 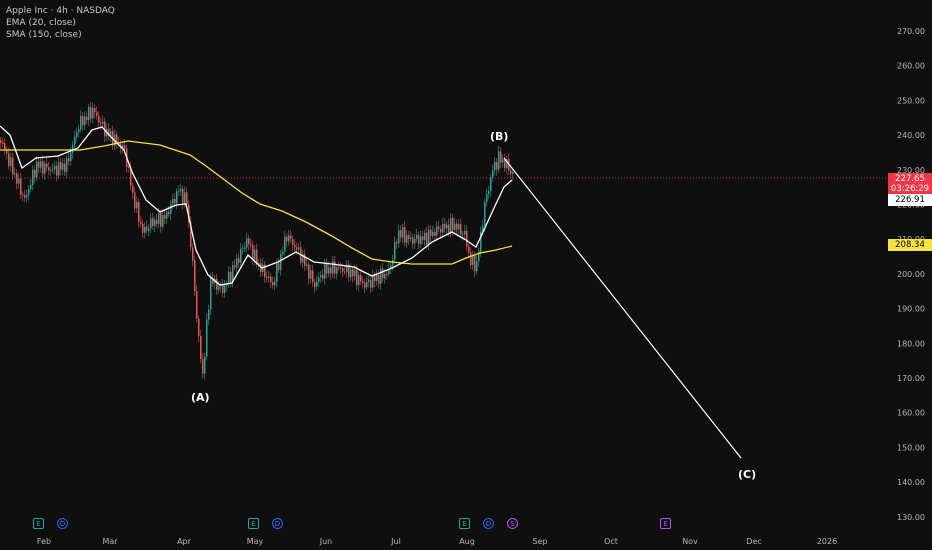 I want to click on sma-line, so click(x=256, y=202).